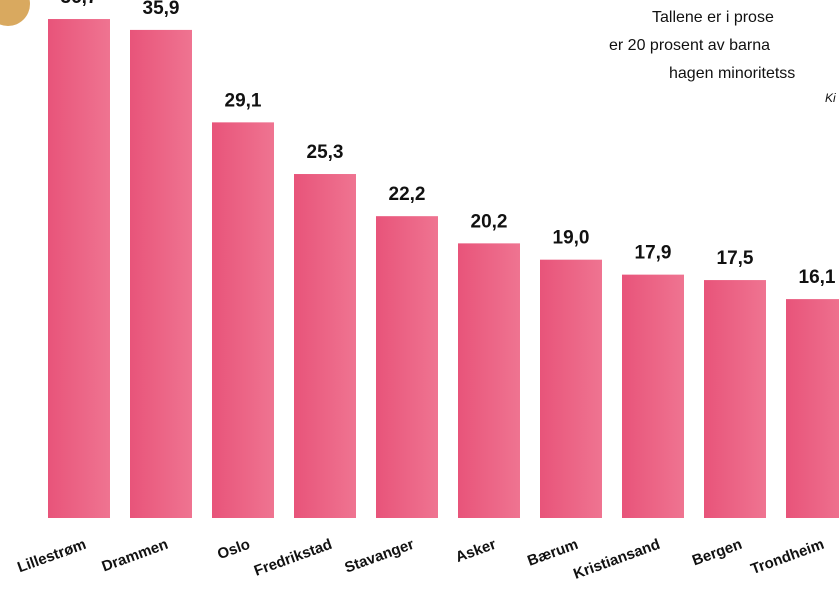 This screenshot has height=591, width=839. What do you see at coordinates (732, 73) in the screenshot?
I see `note-line: hagen minoritetss` at bounding box center [732, 73].